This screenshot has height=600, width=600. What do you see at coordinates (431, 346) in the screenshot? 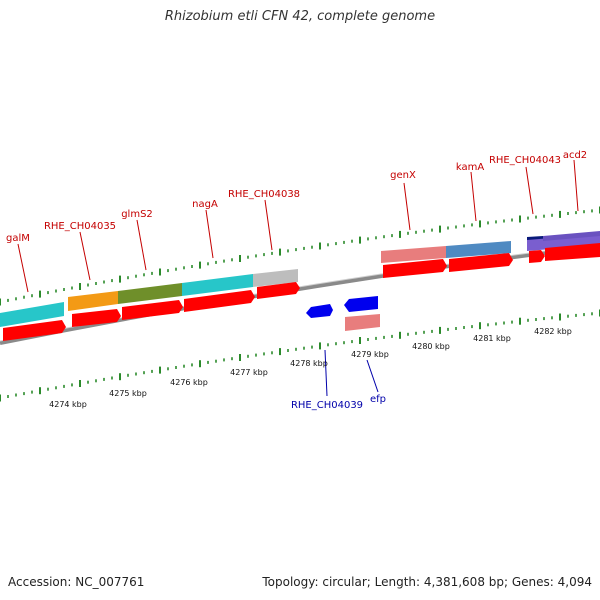
I see `scale-label: 4280 kbp` at bounding box center [431, 346].